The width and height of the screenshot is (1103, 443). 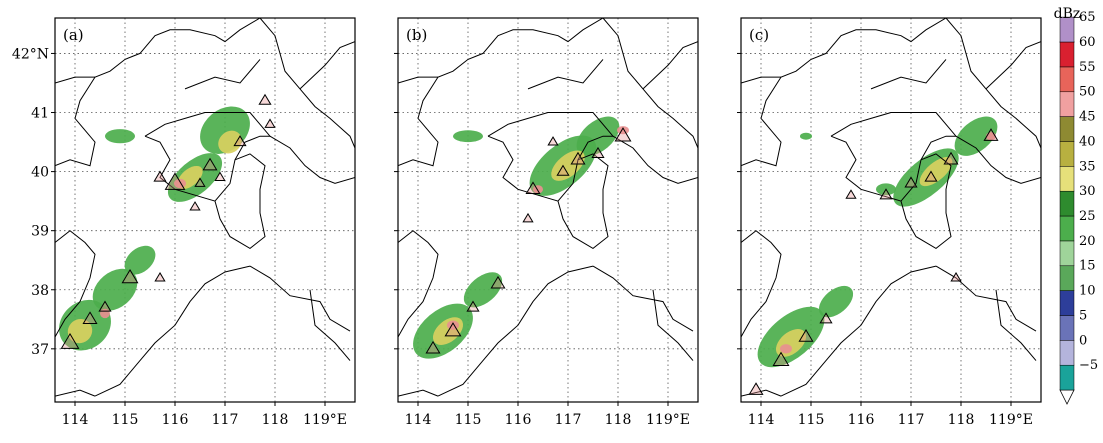 I want to click on lat-tick-label: 37, so click(x=40, y=350).